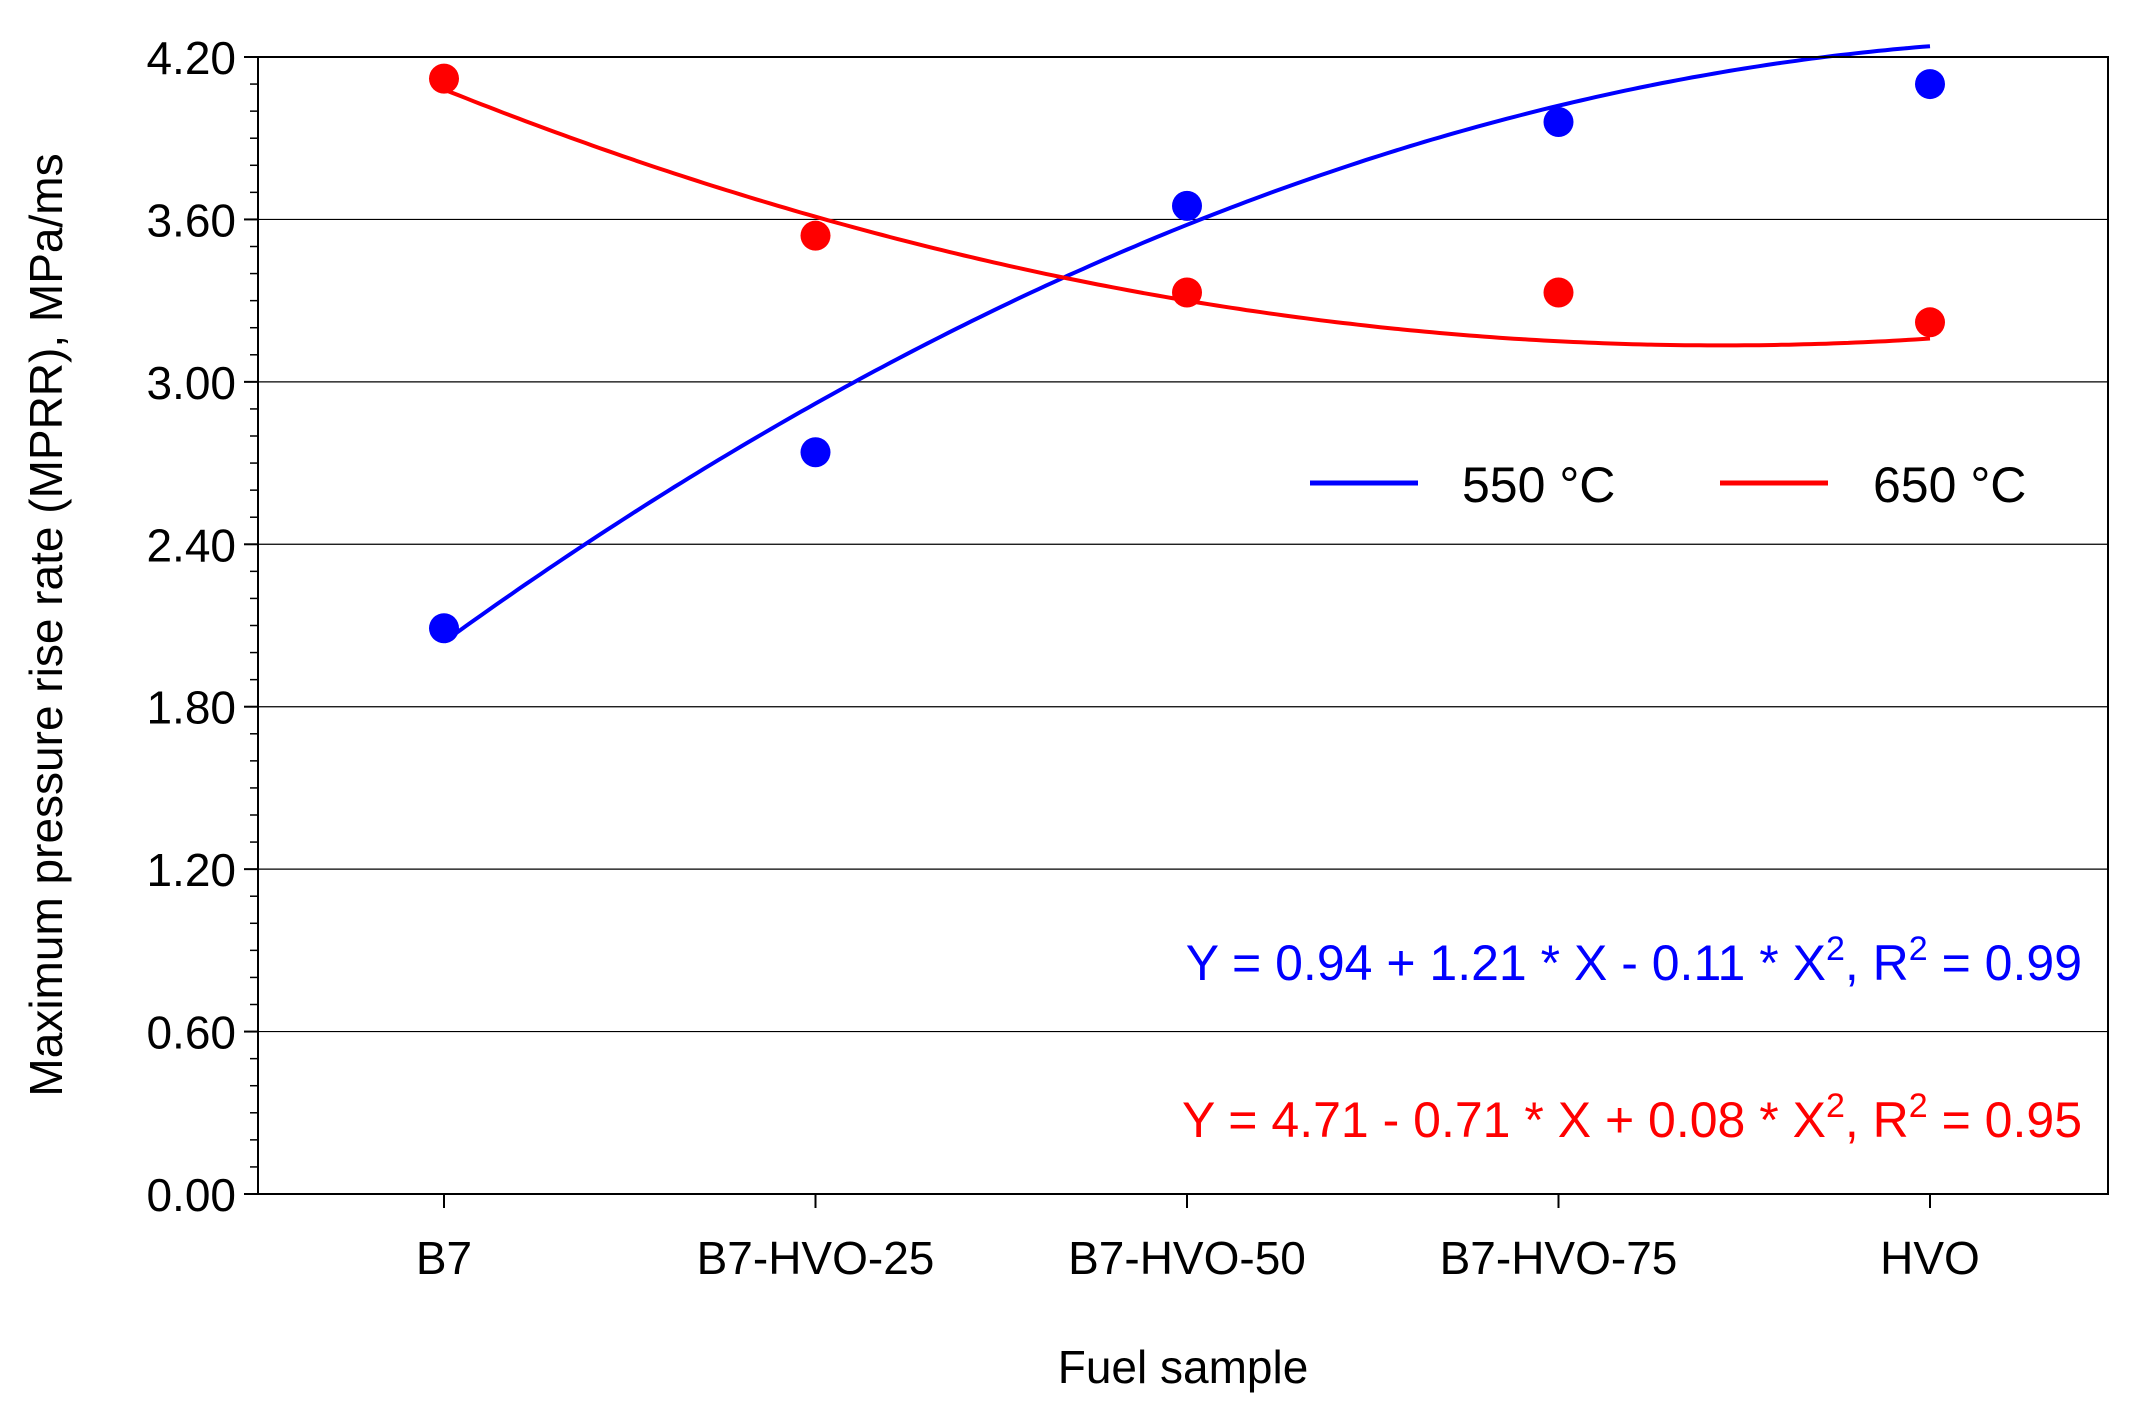 This screenshot has height=1417, width=2135. Describe the element at coordinates (1949, 485) in the screenshot. I see `legend-label-650: 650 °C` at that location.